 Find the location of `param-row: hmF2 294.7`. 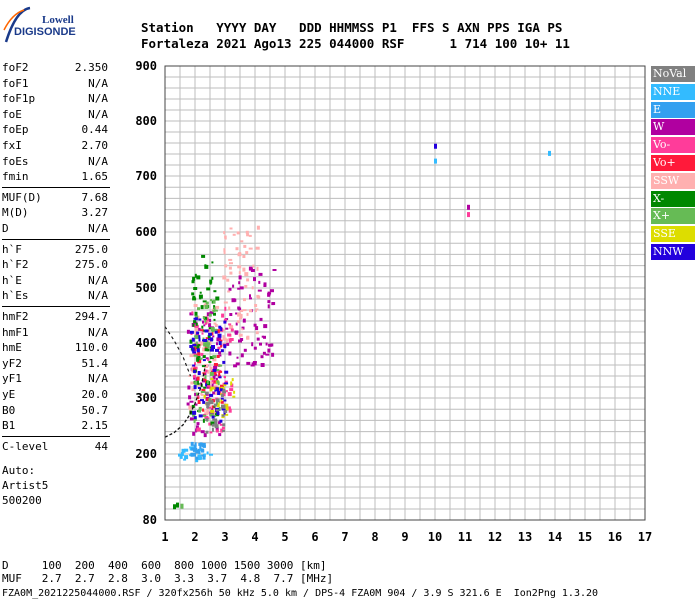

param-row: hmF2 294.7 is located at coordinates (55, 316).